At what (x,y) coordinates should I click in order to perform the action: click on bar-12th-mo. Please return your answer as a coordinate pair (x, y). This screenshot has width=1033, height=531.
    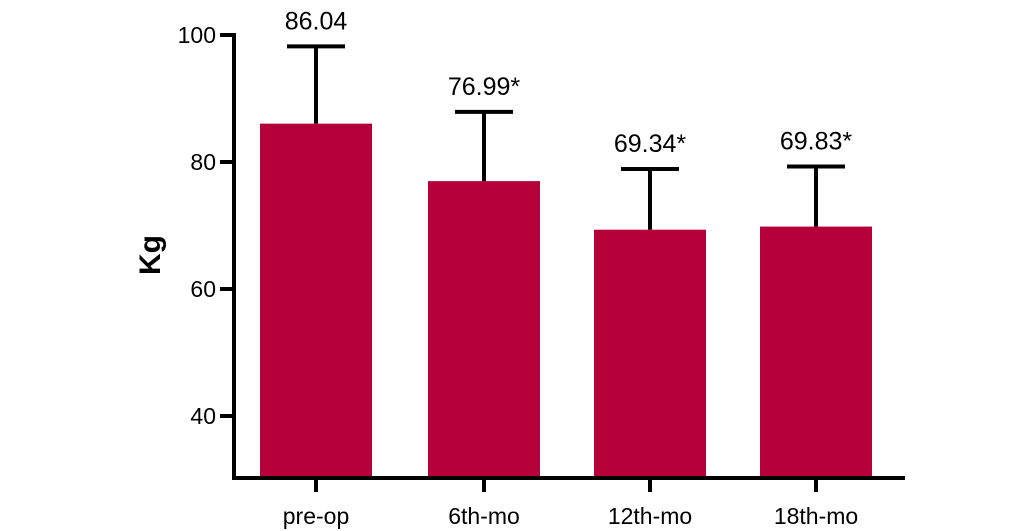
    Looking at the image, I should click on (650, 353).